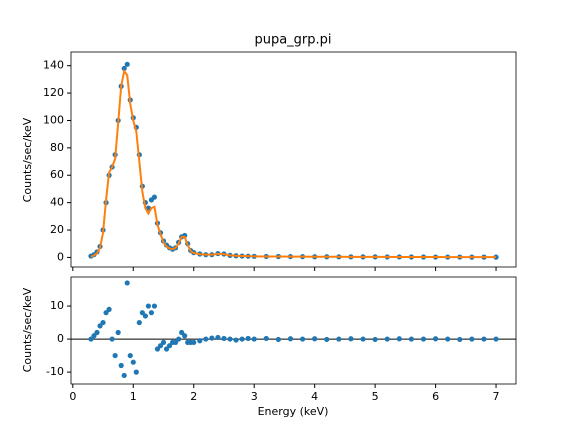  I want to click on x-tick-label: 5, so click(375, 396).